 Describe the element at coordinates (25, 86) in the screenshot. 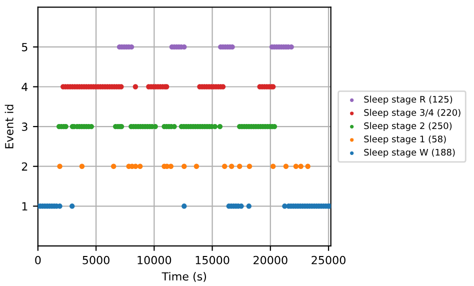

I see `y-tick-label: 4` at that location.